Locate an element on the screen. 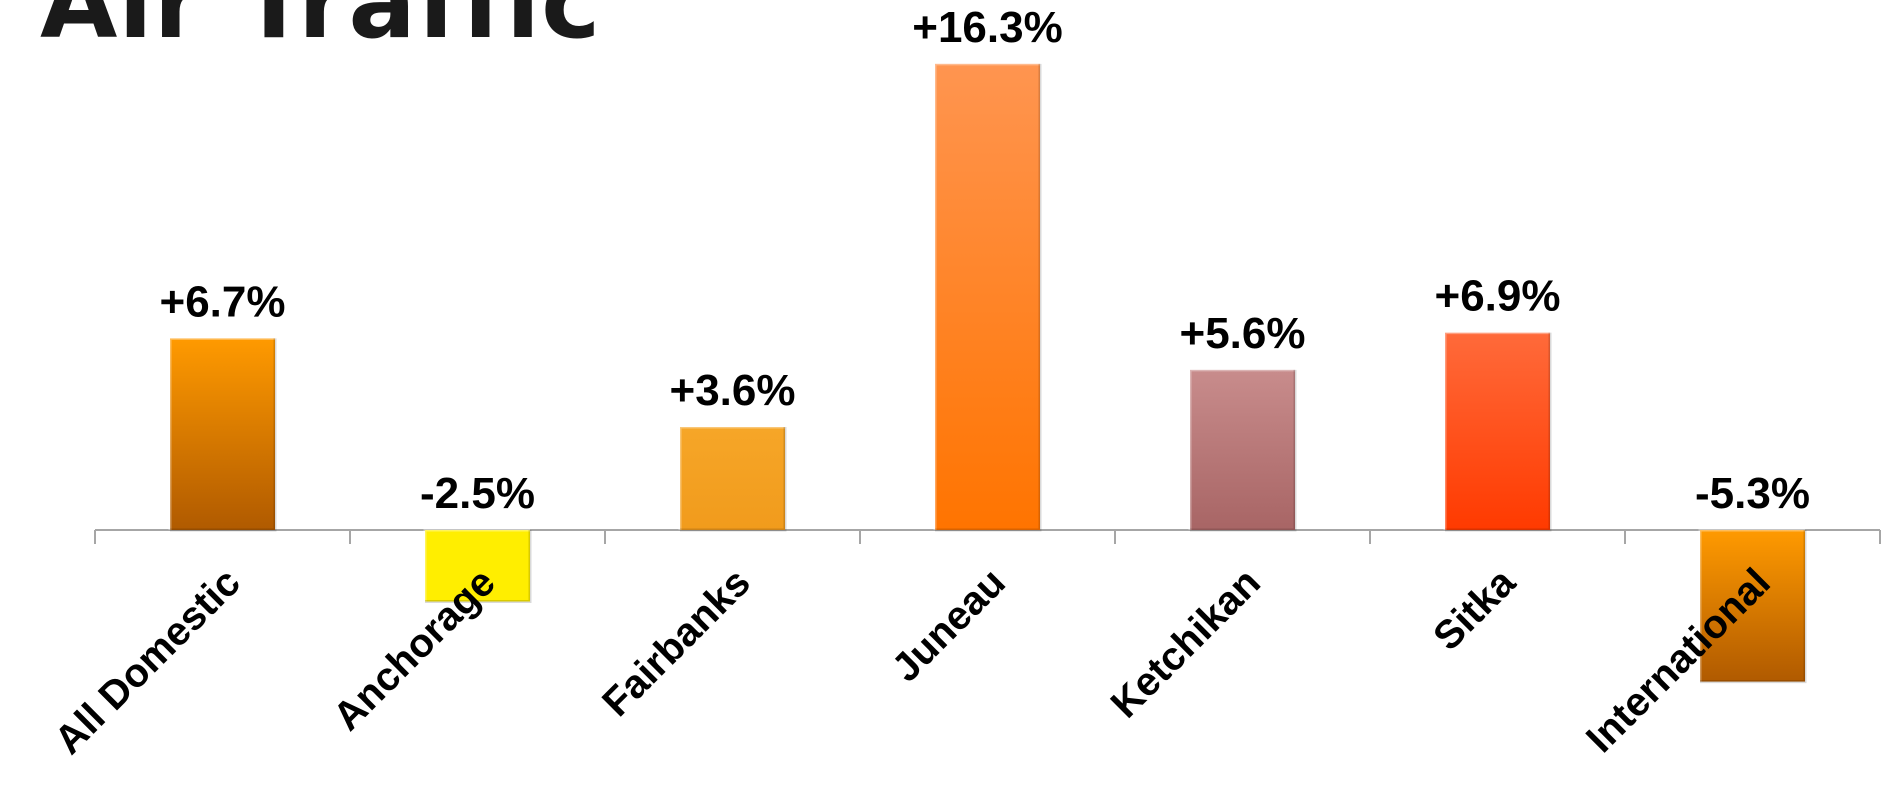  page-title: Air Traffic is located at coordinates (321, 30).